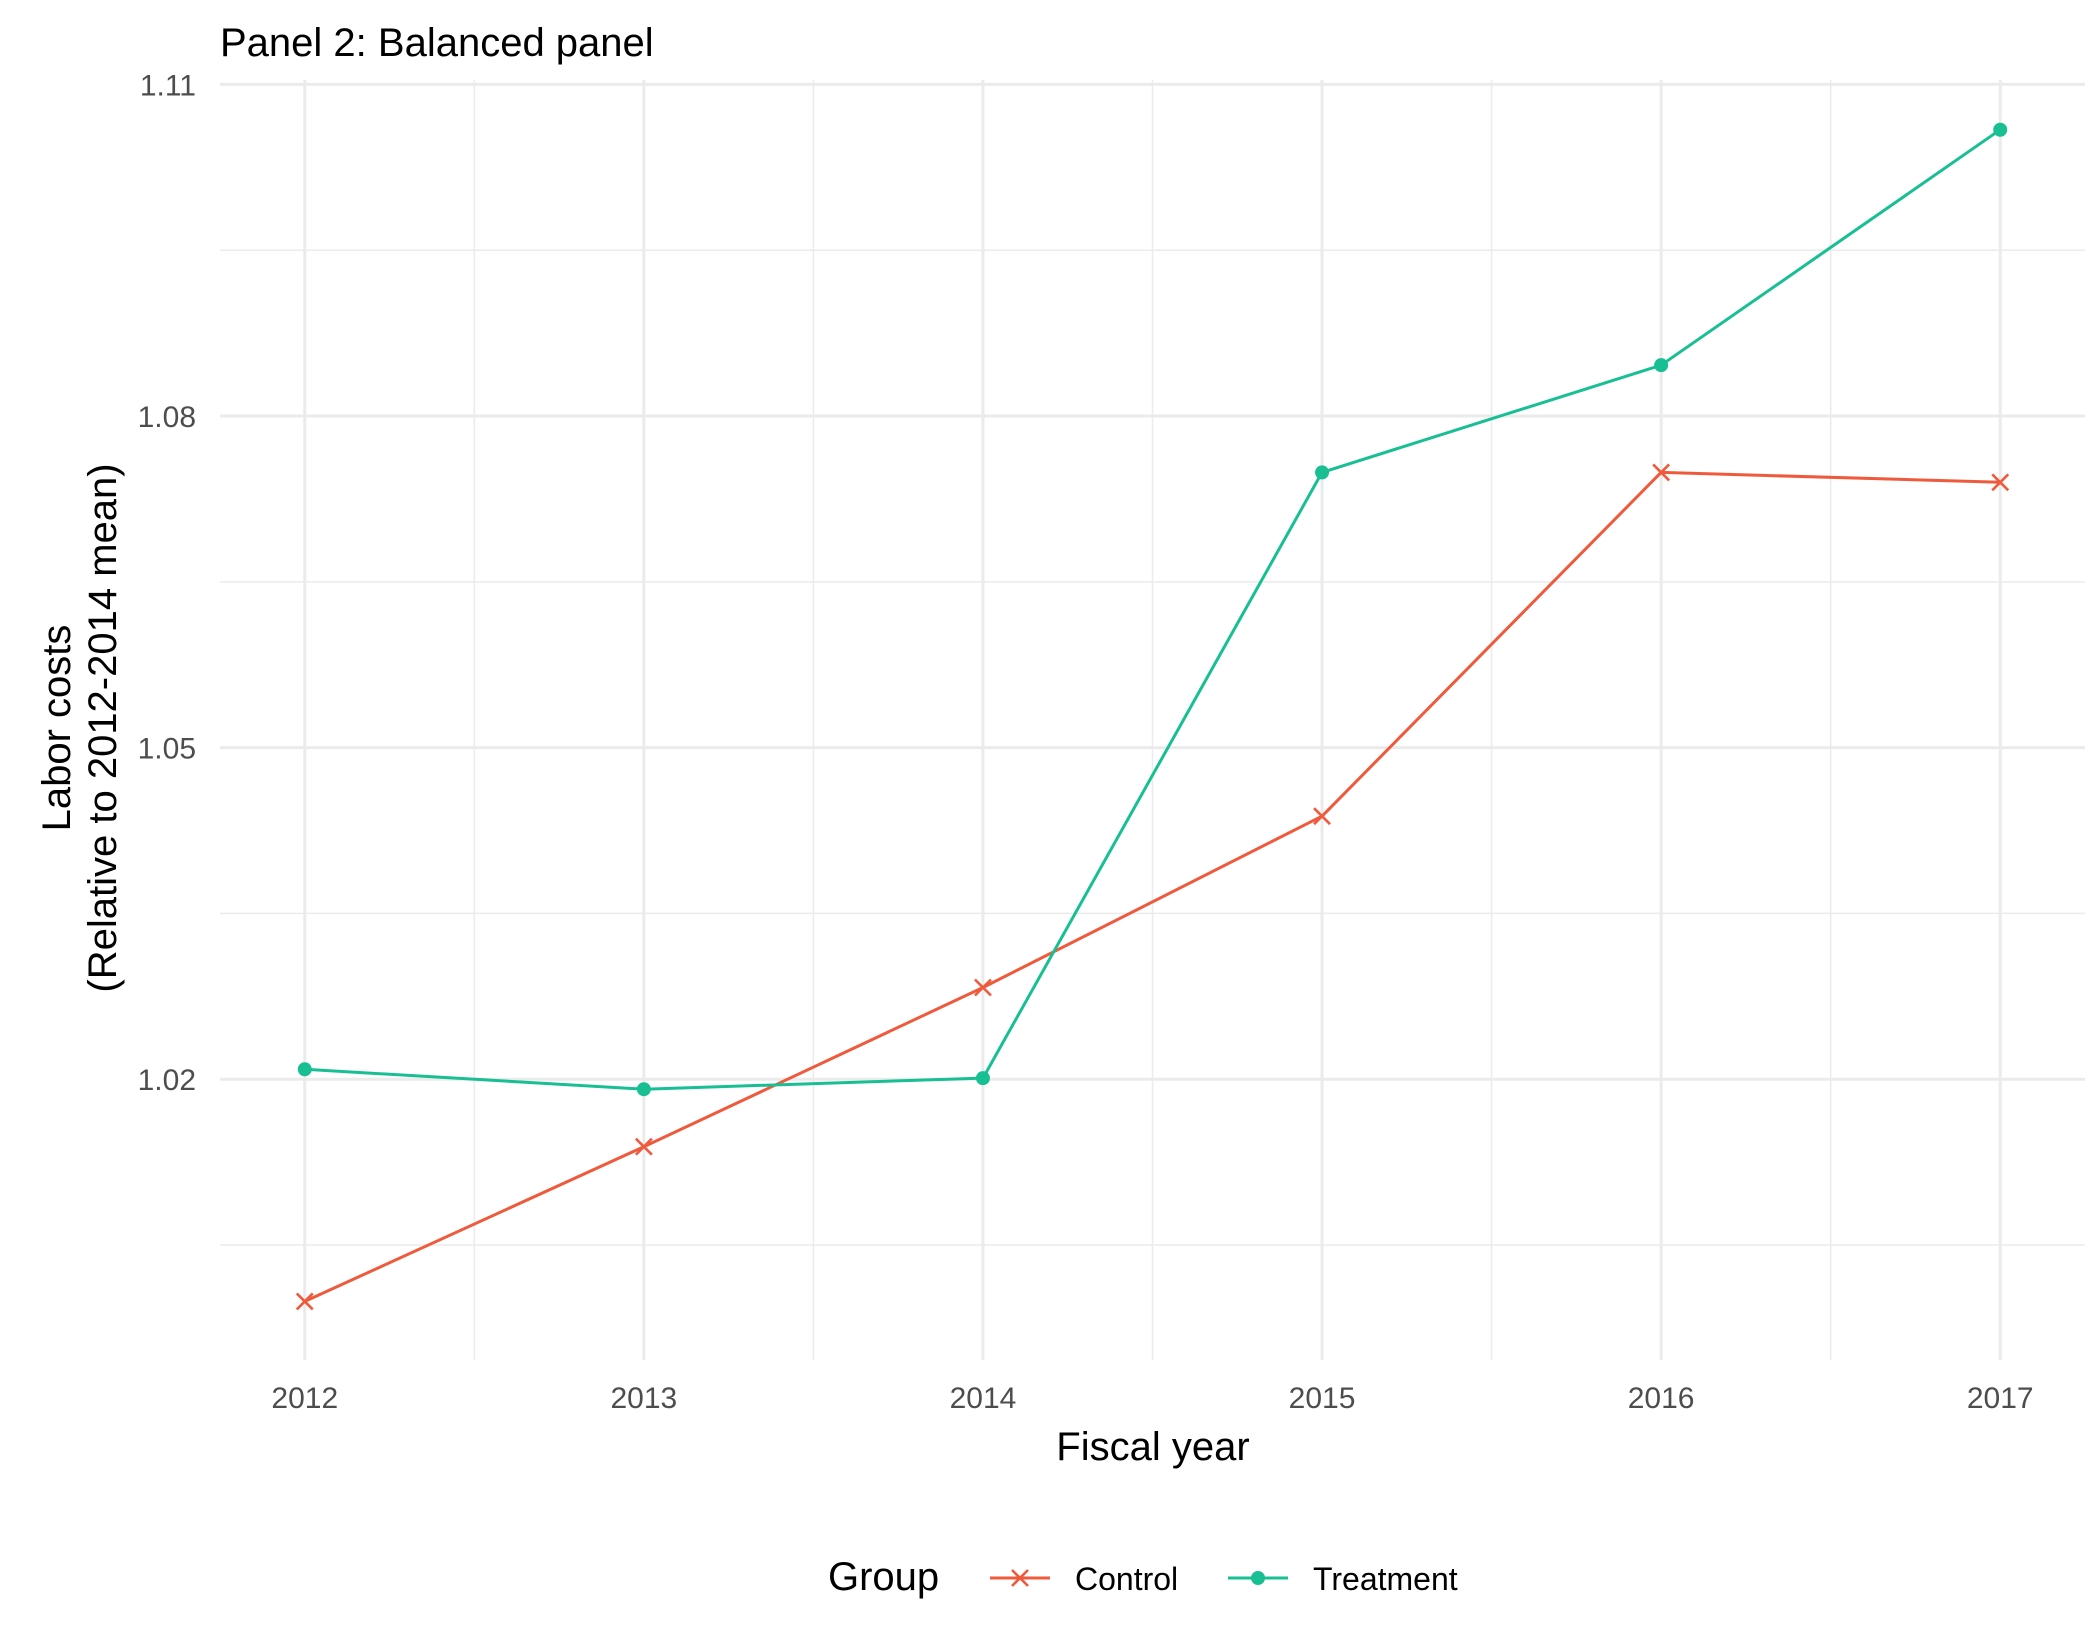 The image size is (2100, 1650). Describe the element at coordinates (883, 1577) in the screenshot. I see `legend-title: Group` at that location.